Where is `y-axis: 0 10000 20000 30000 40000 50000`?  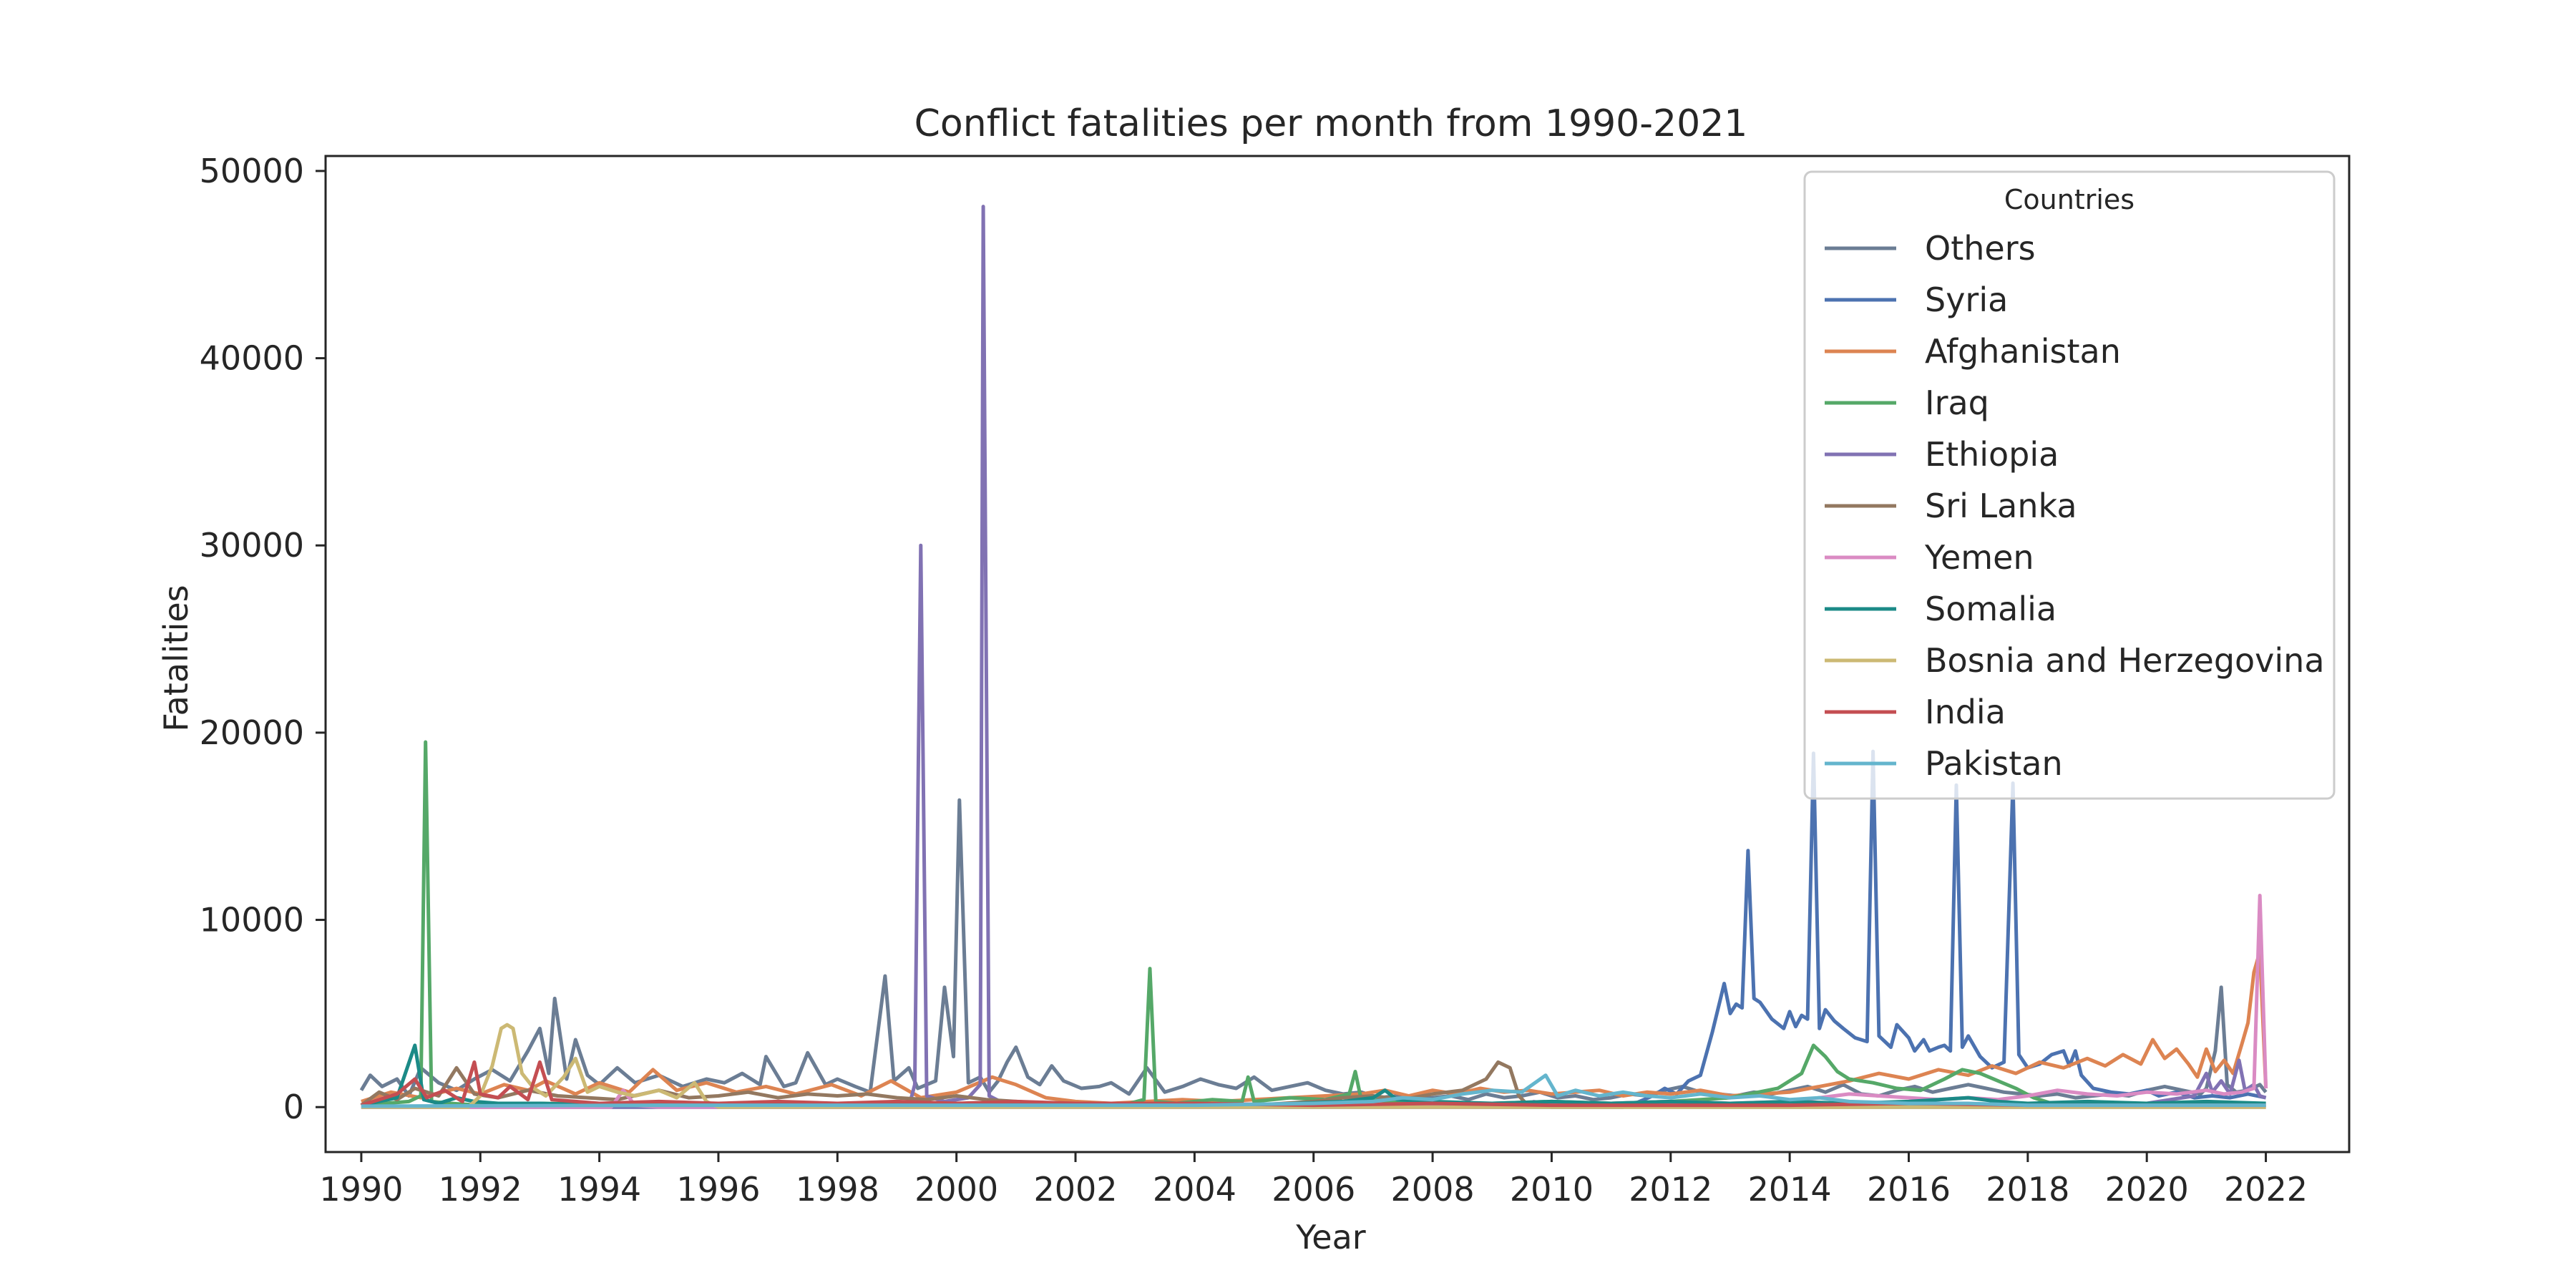
y-axis: 0 10000 20000 30000 40000 50000 is located at coordinates (263, 639).